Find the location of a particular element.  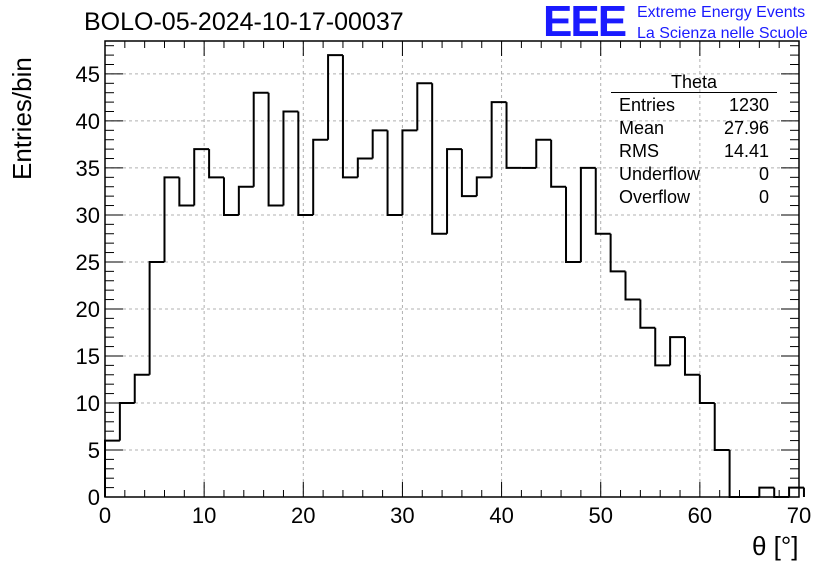

y-tick-label: 15 is located at coordinates (88, 356).